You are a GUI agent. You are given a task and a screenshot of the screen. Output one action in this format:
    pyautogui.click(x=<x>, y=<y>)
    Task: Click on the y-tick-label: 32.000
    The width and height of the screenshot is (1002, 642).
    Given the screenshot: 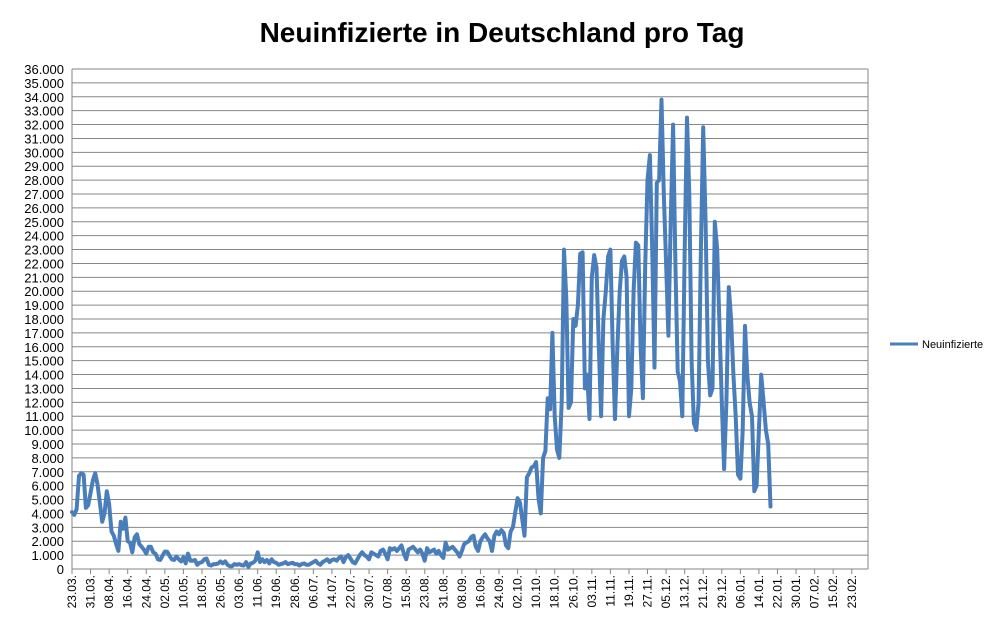 What is the action you would take?
    pyautogui.click(x=44, y=125)
    